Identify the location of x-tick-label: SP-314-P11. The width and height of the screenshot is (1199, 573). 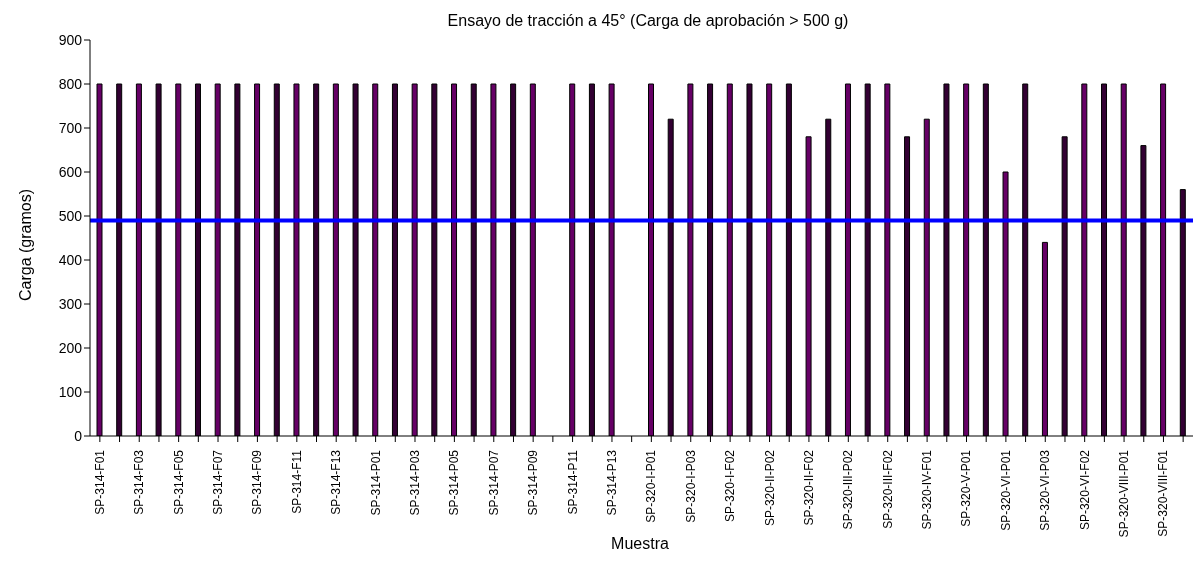
(572, 482).